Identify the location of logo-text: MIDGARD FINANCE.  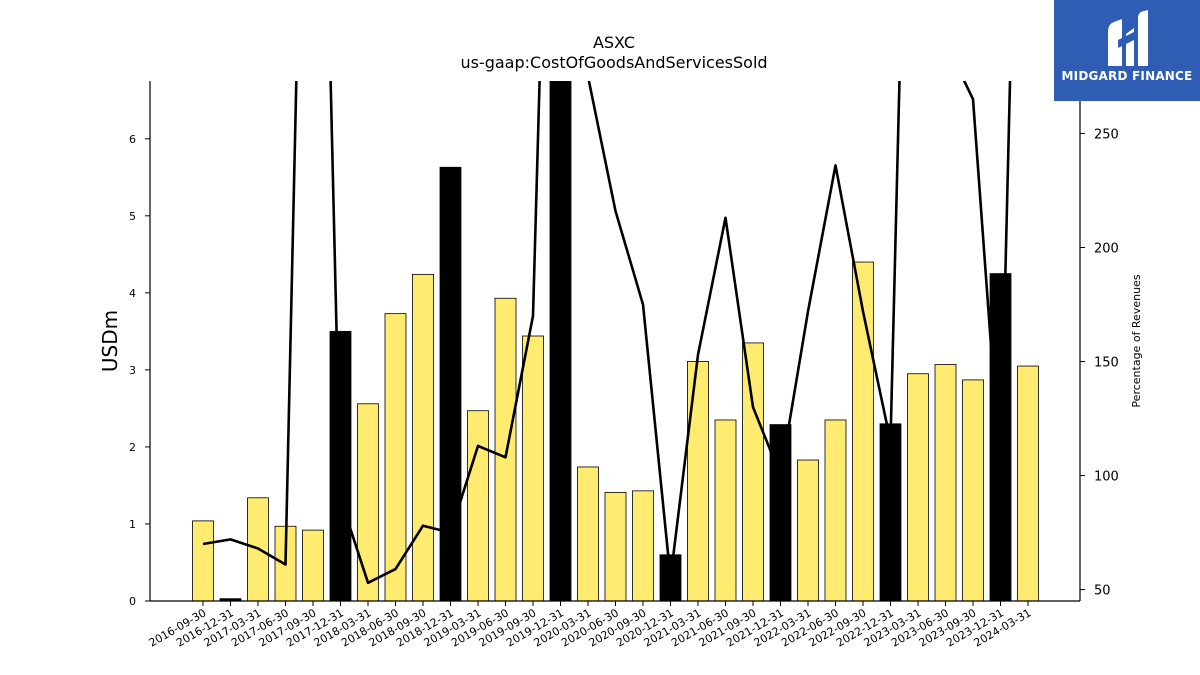
(1127, 76).